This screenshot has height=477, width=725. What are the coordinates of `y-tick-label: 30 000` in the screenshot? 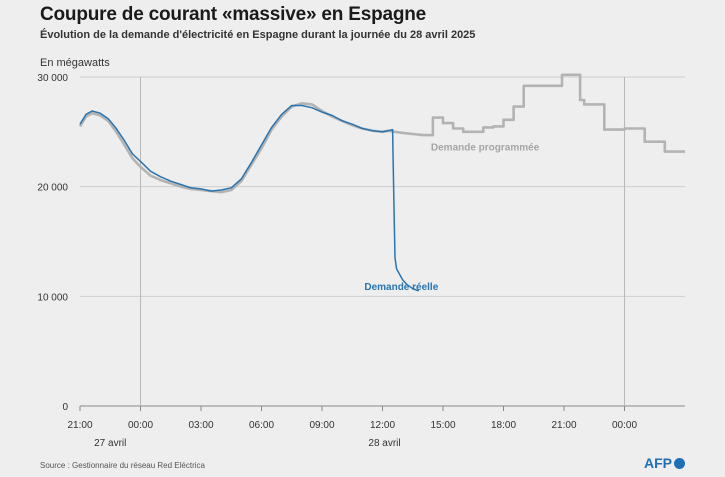 It's located at (52, 78).